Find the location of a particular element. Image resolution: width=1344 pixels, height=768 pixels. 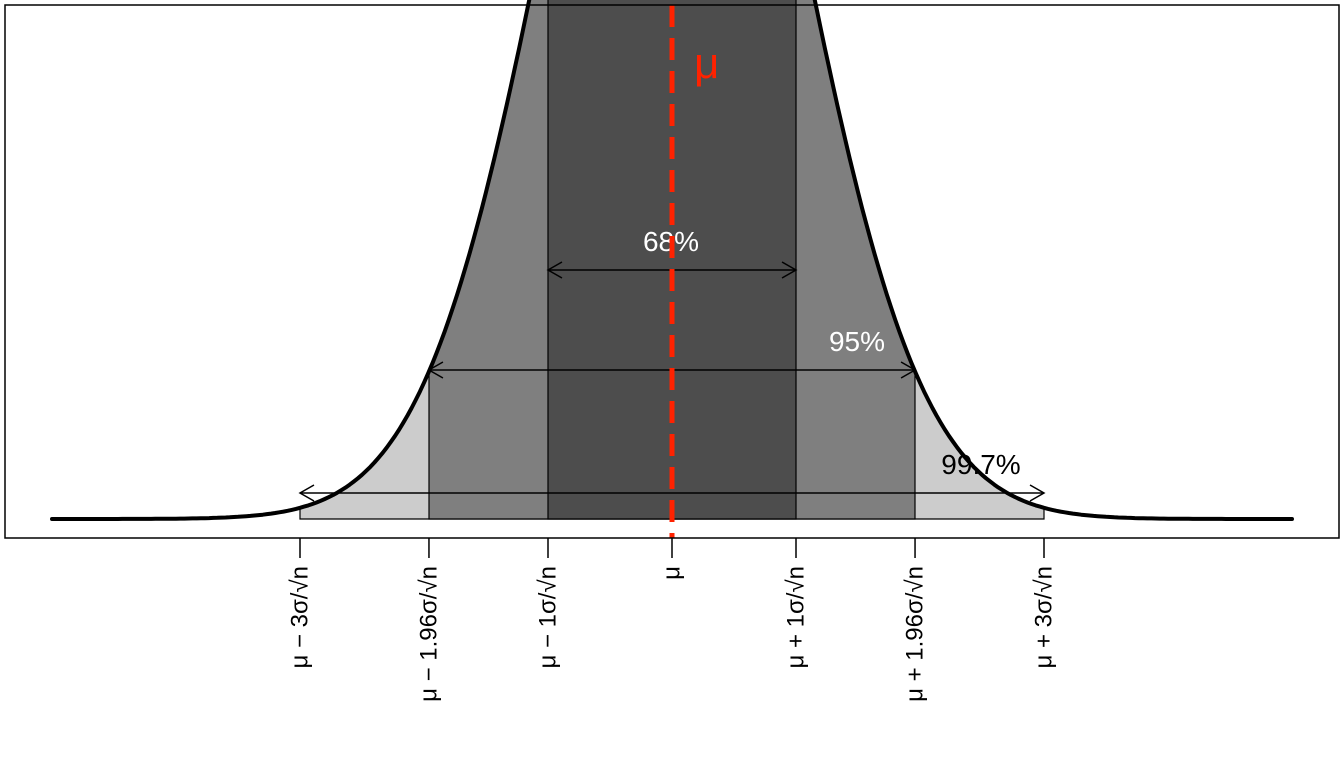

x-tick-label: μ + 1σ/√n is located at coordinates (796, 617).